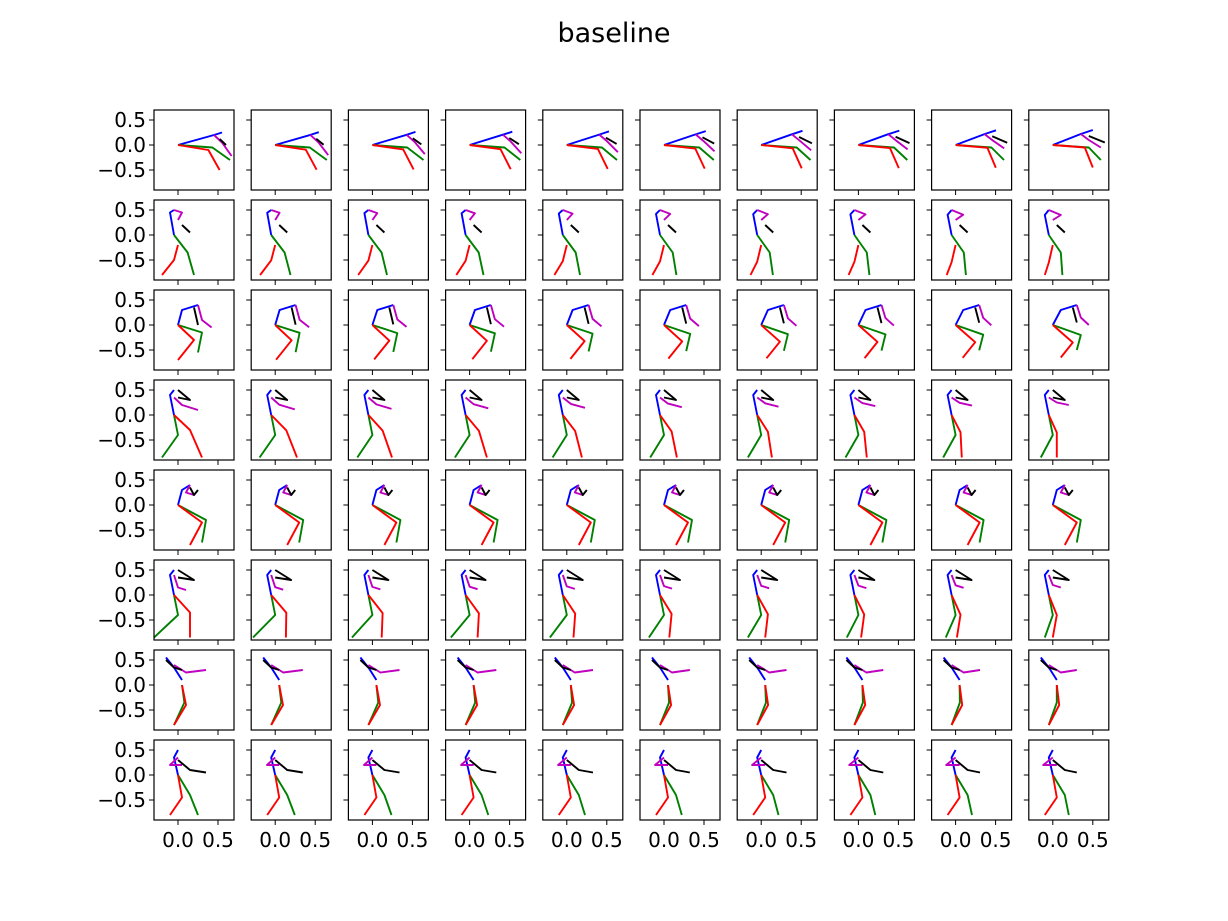 The image size is (1228, 921). What do you see at coordinates (658, 260) in the screenshot?
I see `limb-red-r2-c6` at bounding box center [658, 260].